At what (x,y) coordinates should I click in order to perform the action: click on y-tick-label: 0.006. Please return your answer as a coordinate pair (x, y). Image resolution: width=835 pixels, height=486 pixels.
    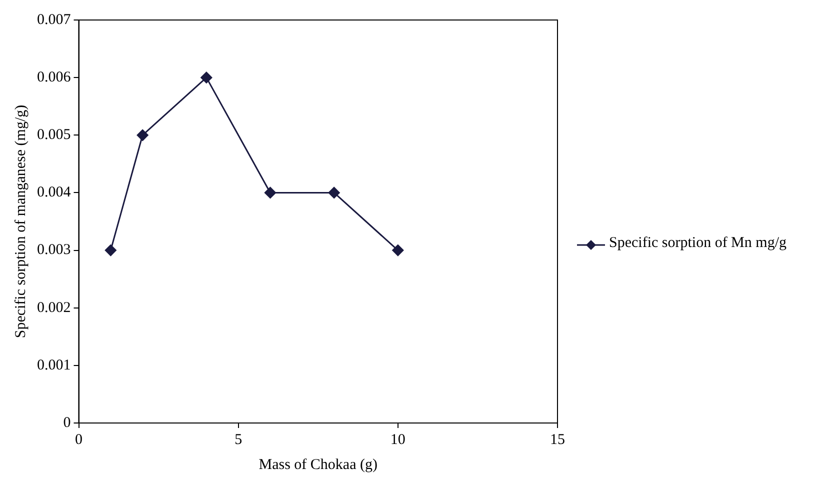
    Looking at the image, I should click on (54, 78).